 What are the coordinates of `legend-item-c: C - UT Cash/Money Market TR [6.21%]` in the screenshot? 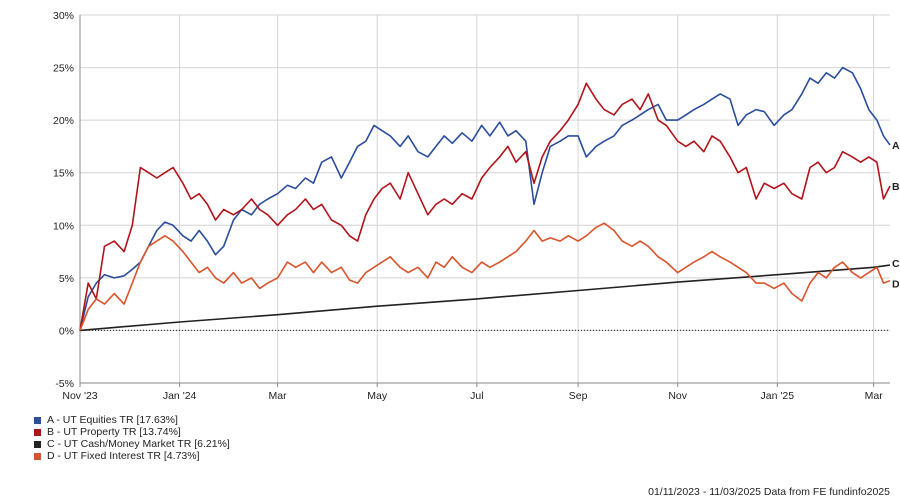 It's located at (132, 444).